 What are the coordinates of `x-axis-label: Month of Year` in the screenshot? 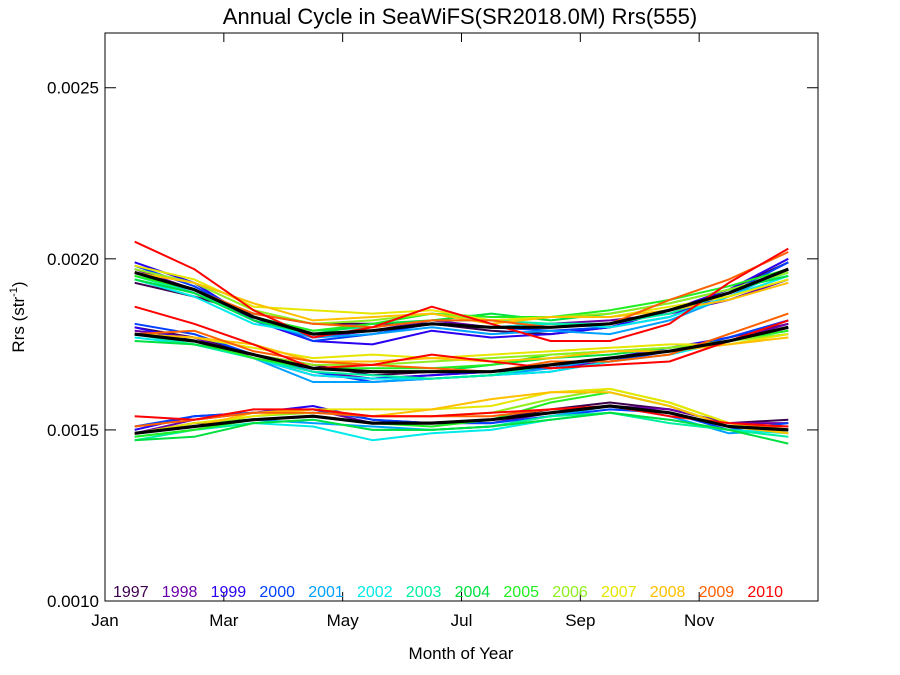 It's located at (461, 653).